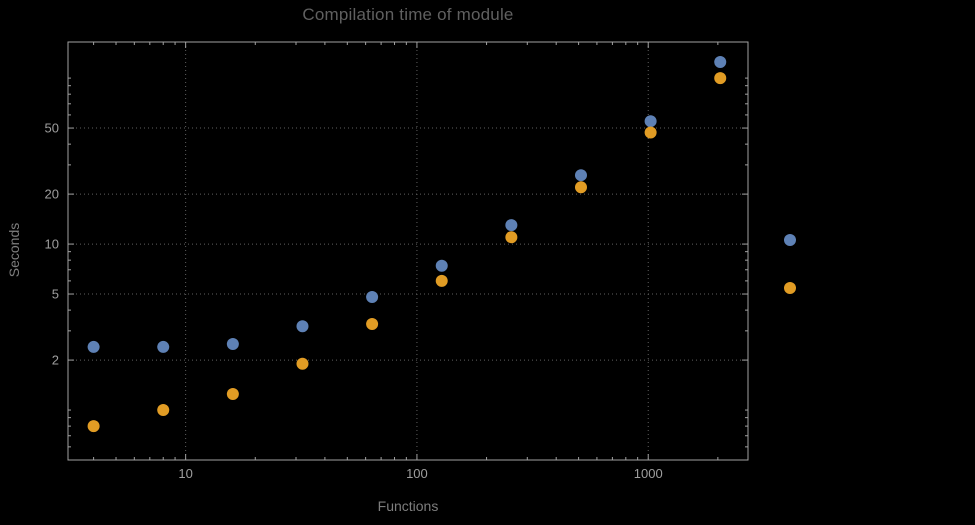  Describe the element at coordinates (14, 250) in the screenshot. I see `y-axis-label: Seconds` at that location.